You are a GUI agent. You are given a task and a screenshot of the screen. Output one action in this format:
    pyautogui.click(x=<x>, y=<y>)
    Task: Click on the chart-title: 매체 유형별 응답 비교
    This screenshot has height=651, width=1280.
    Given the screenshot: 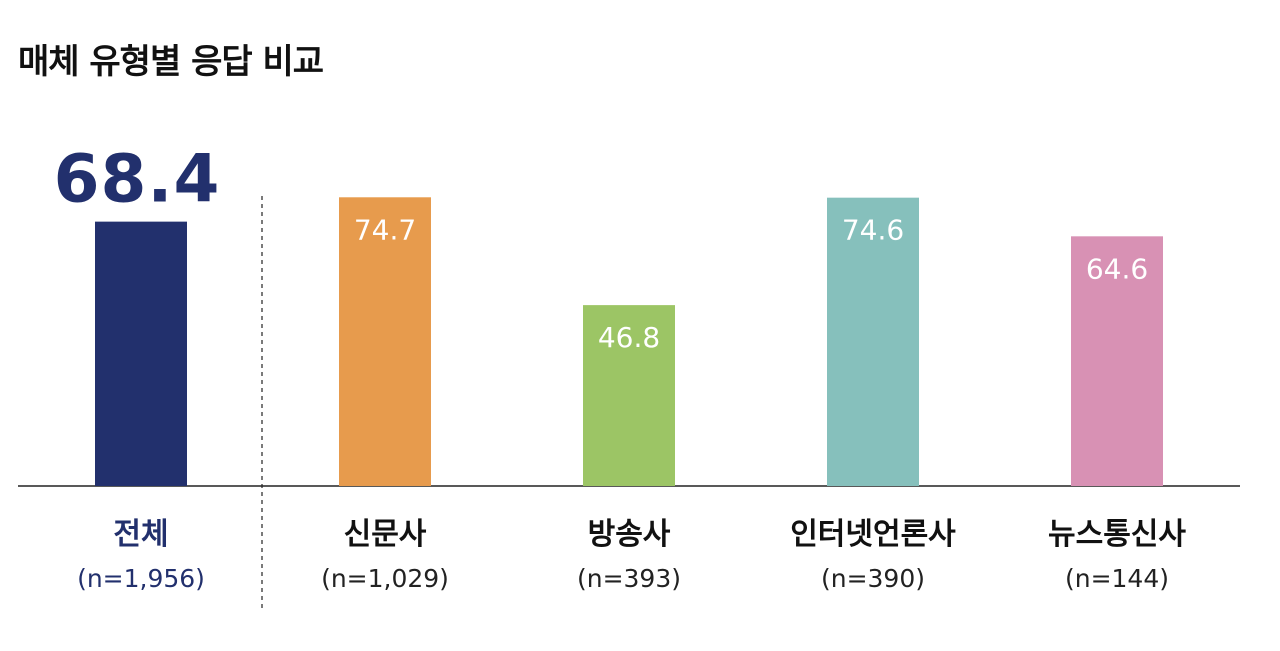 What is the action you would take?
    pyautogui.click(x=171, y=62)
    